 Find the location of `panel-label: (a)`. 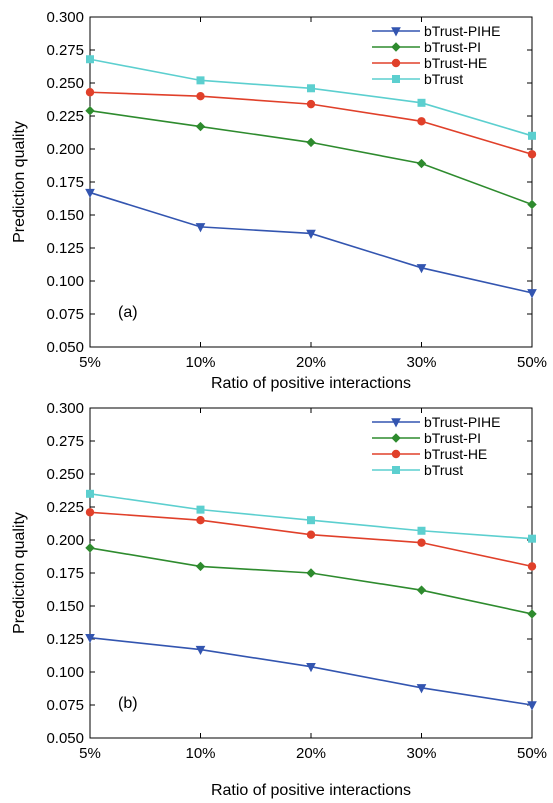

panel-label: (a) is located at coordinates (128, 312).